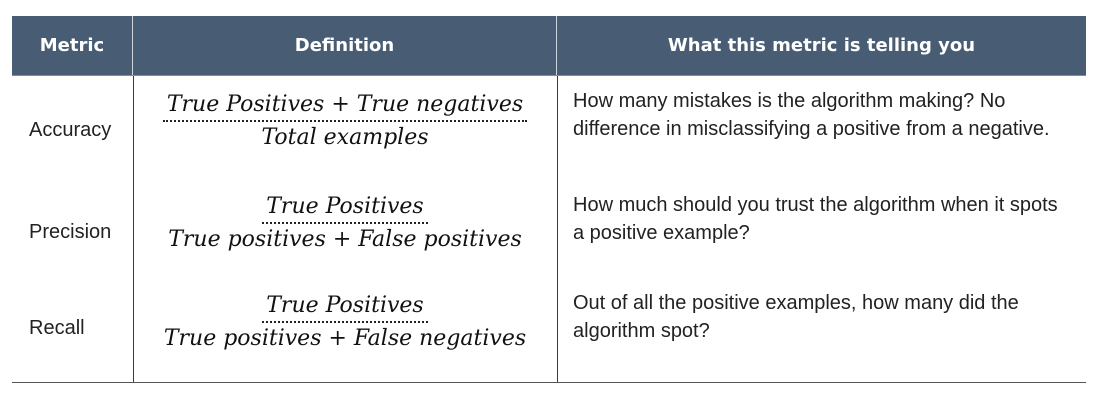 The height and width of the screenshot is (406, 1102). I want to click on metric-name: Precision, so click(70, 232).